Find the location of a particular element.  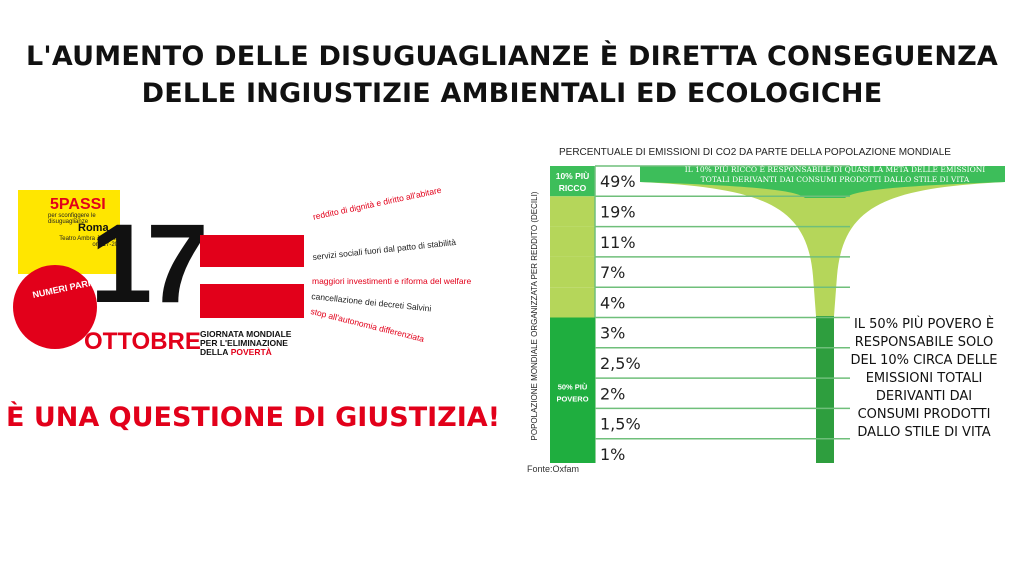

bar-value-label: 3% is located at coordinates (612, 333).